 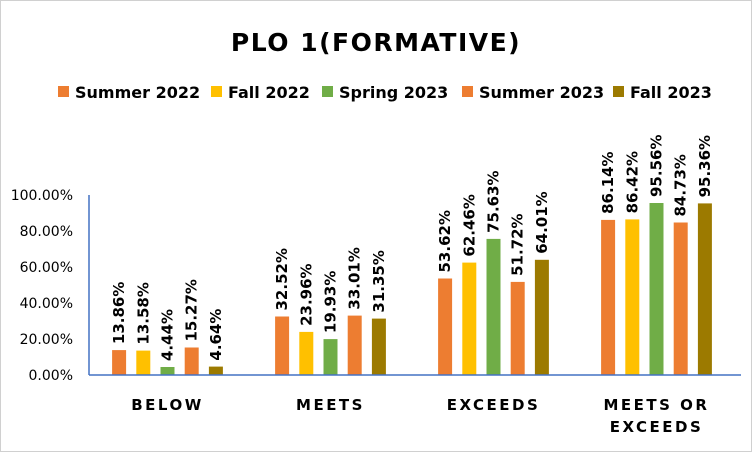 What do you see at coordinates (46, 268) in the screenshot?
I see `y-tick-label: 60.00%` at bounding box center [46, 268].